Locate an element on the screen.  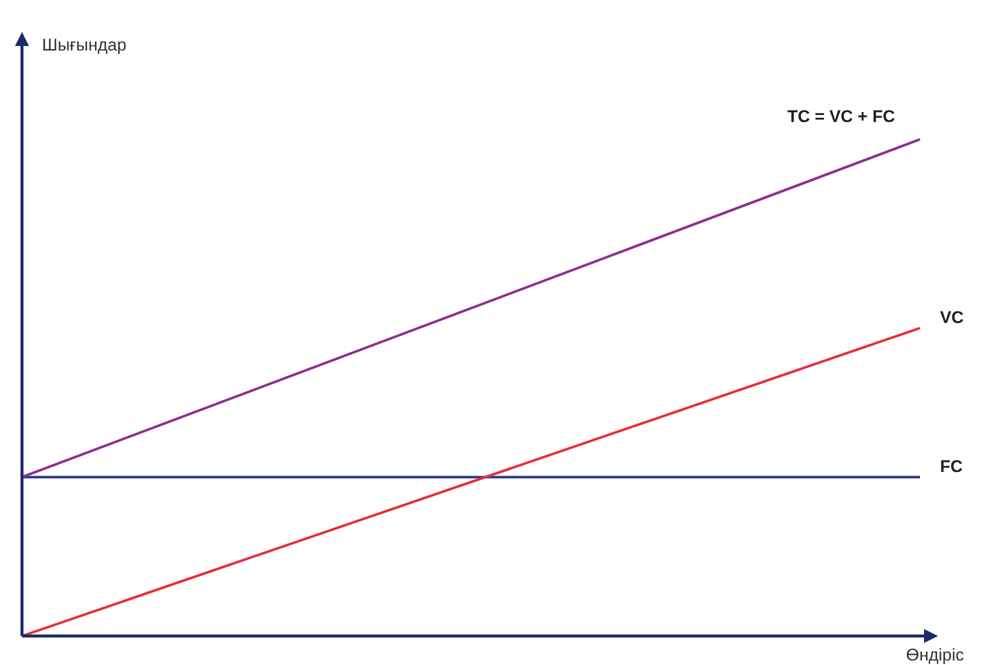
series-label: TC = VC + FC is located at coordinates (841, 116).